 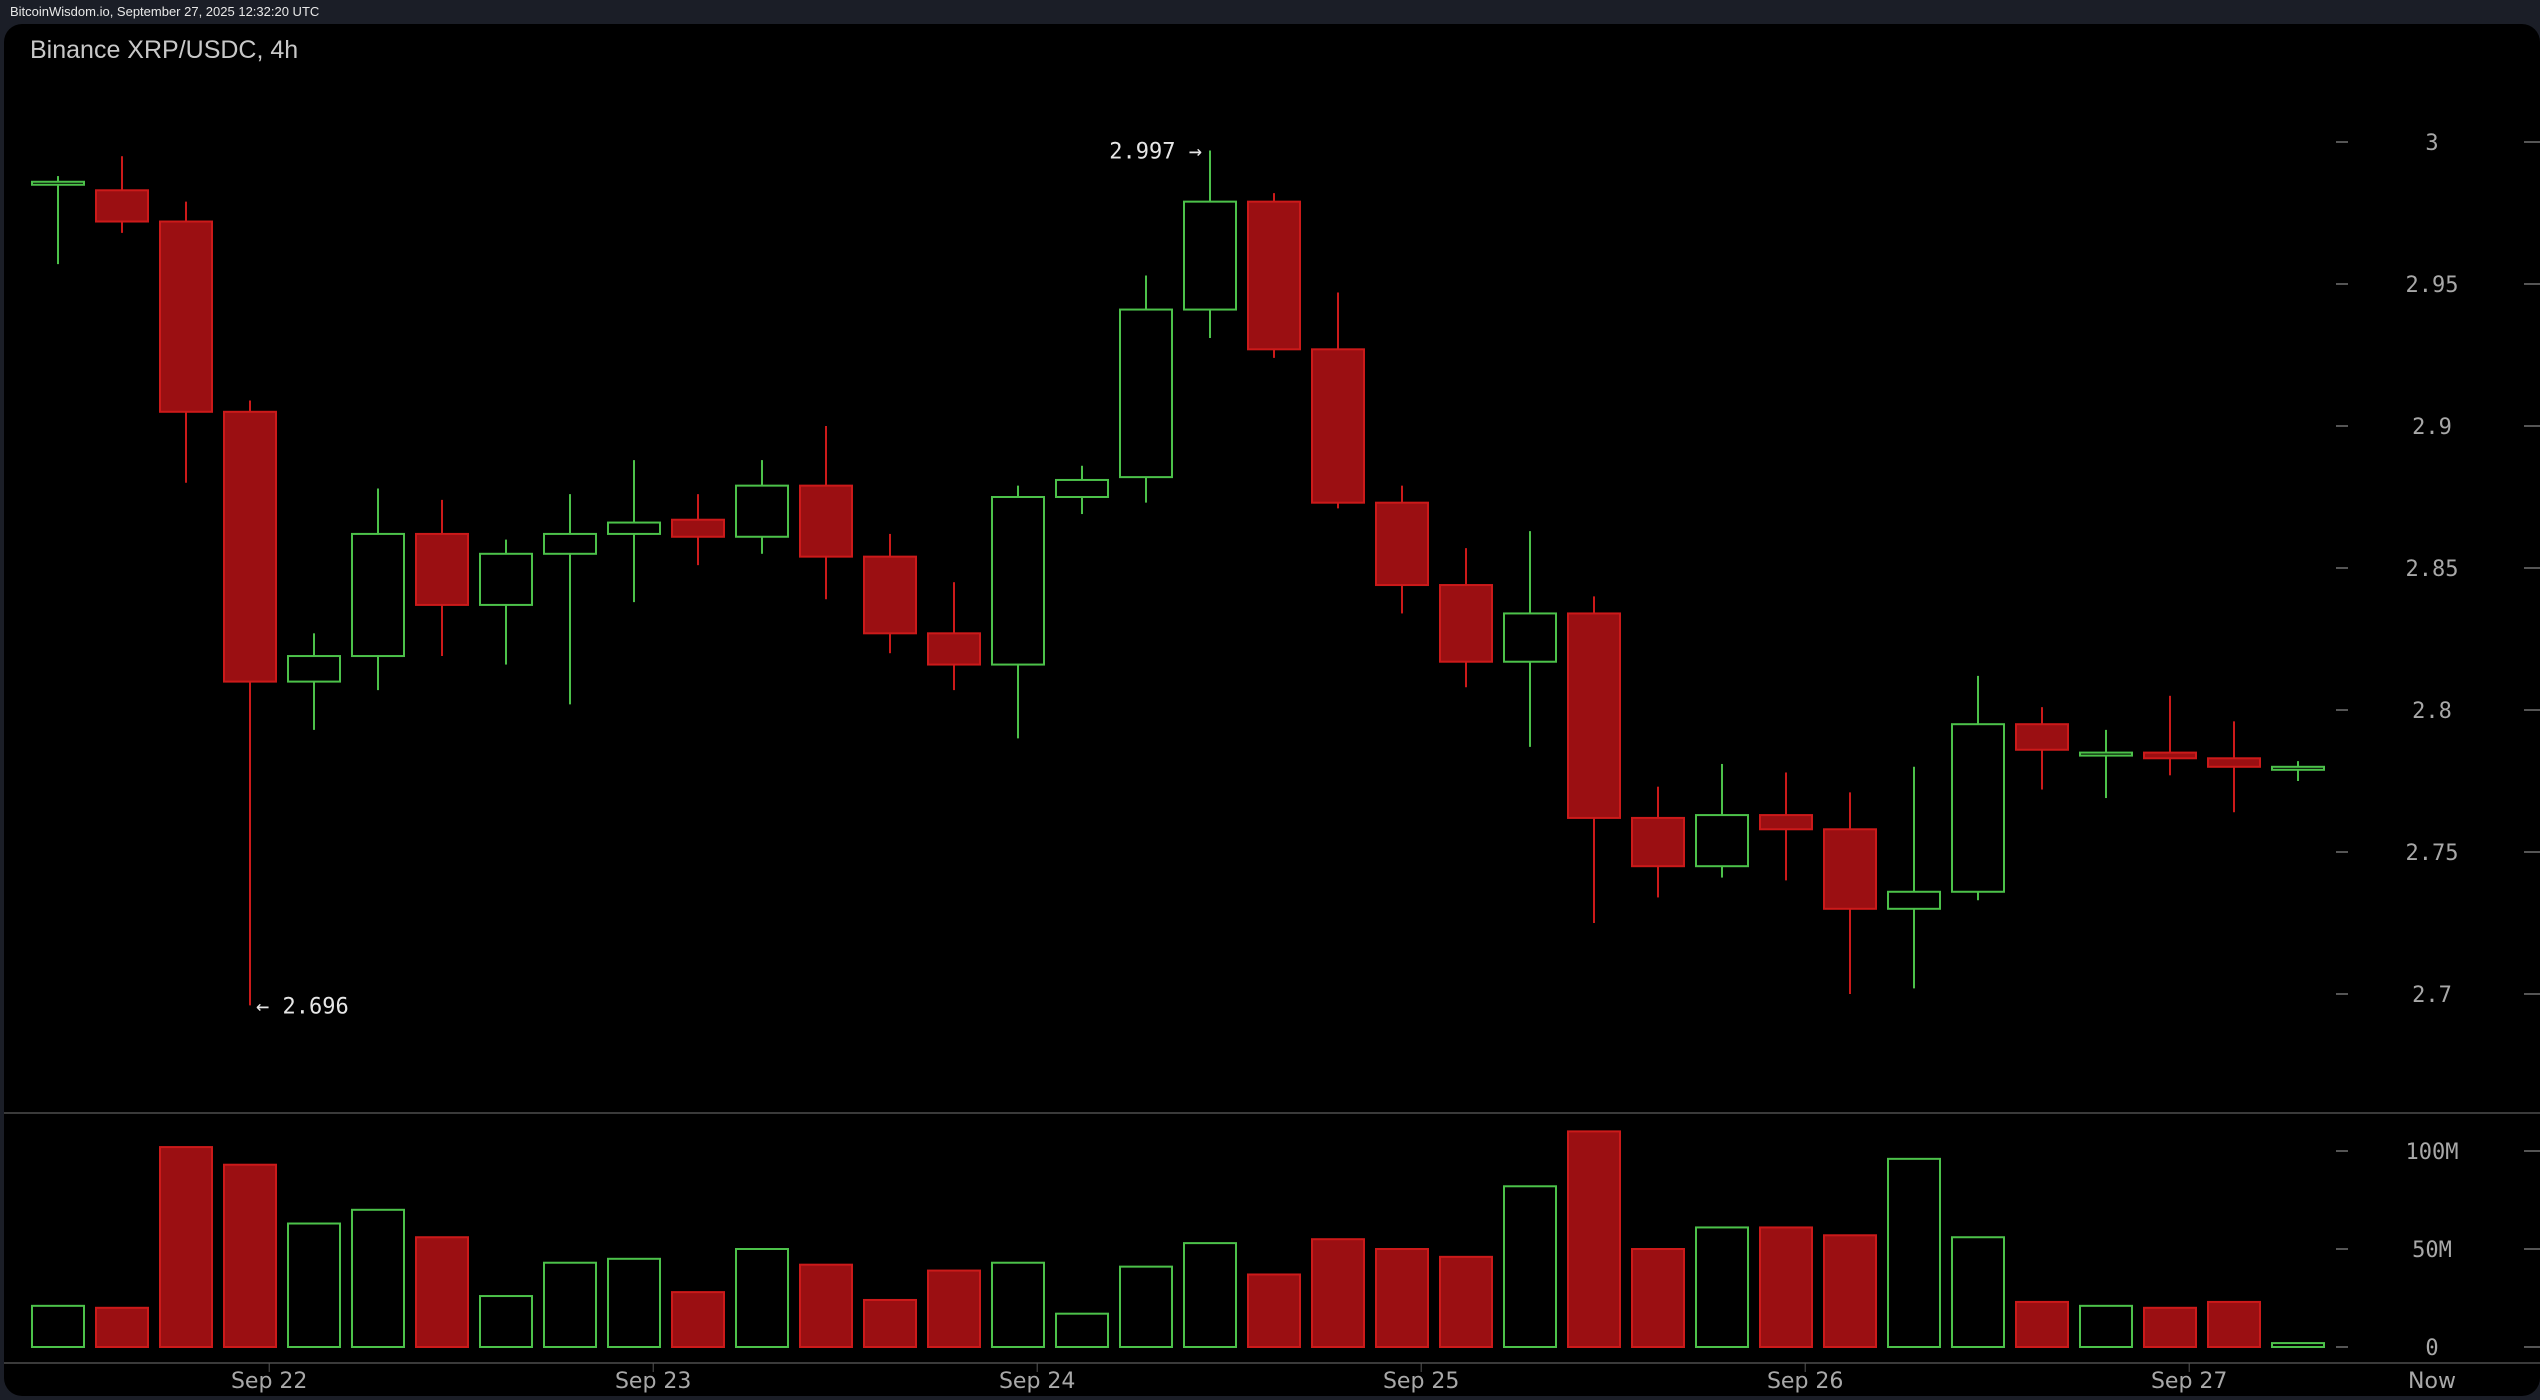 I want to click on time-tick-label: Sep 25, so click(x=1421, y=1381).